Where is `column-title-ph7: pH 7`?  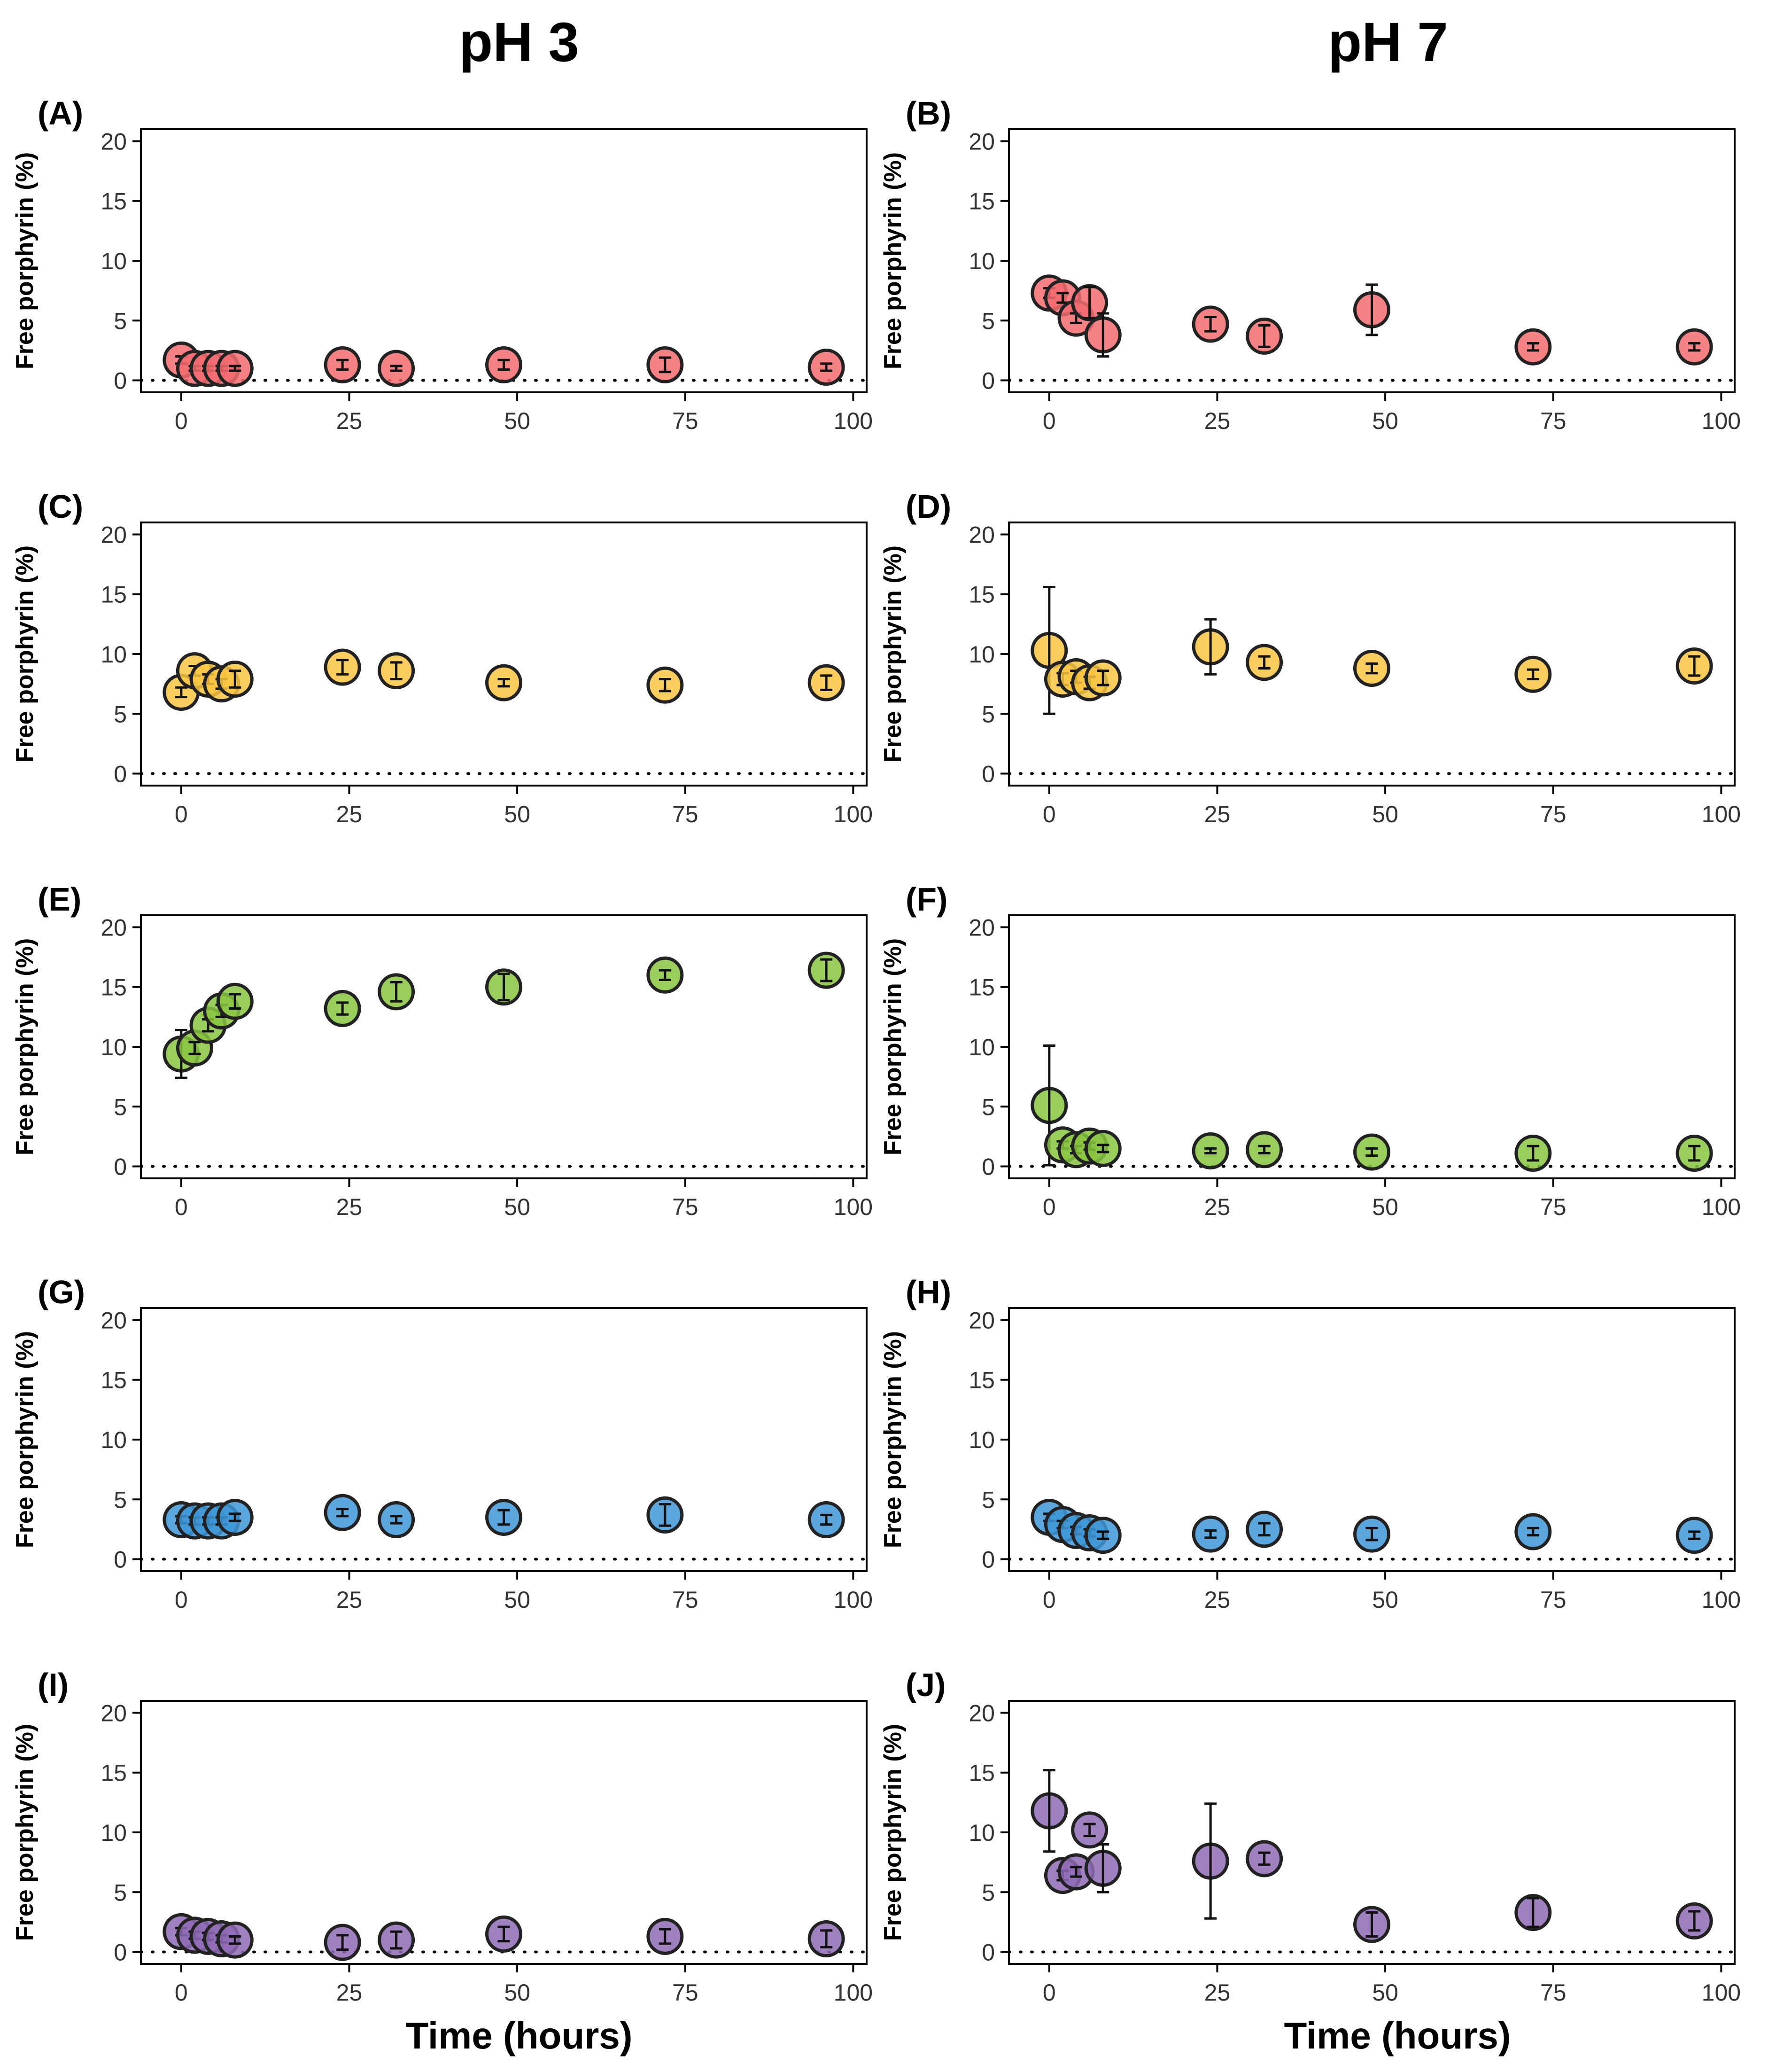
column-title-ph7: pH 7 is located at coordinates (1388, 42).